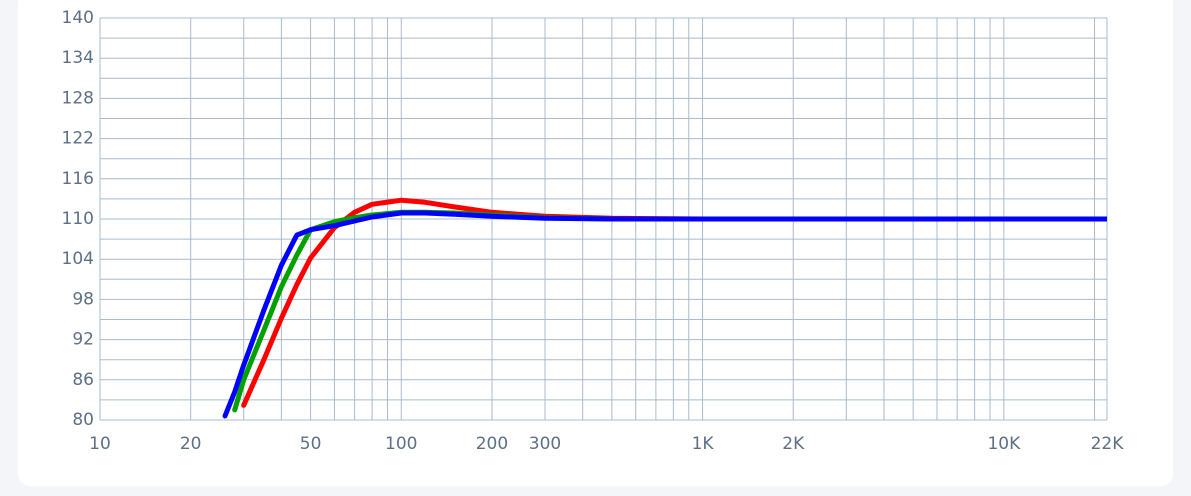 This screenshot has height=496, width=1191. I want to click on x-tick-label: 10K, so click(1004, 444).